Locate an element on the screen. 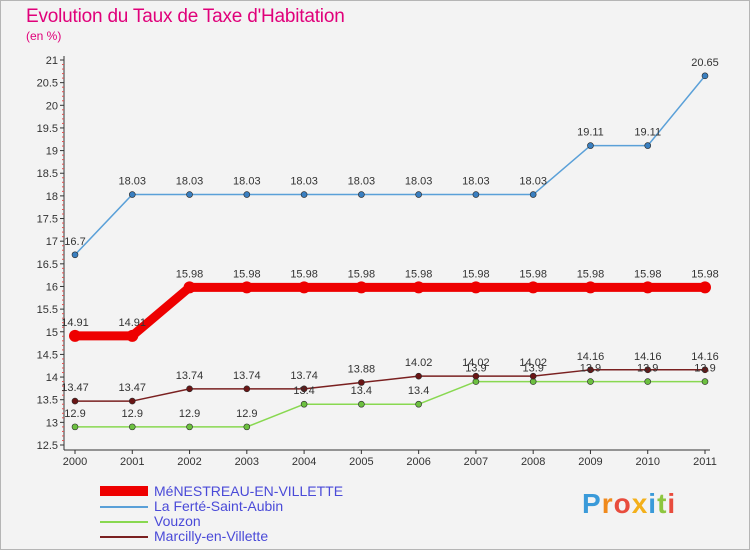  x-tick-label: 2009 is located at coordinates (590, 462).